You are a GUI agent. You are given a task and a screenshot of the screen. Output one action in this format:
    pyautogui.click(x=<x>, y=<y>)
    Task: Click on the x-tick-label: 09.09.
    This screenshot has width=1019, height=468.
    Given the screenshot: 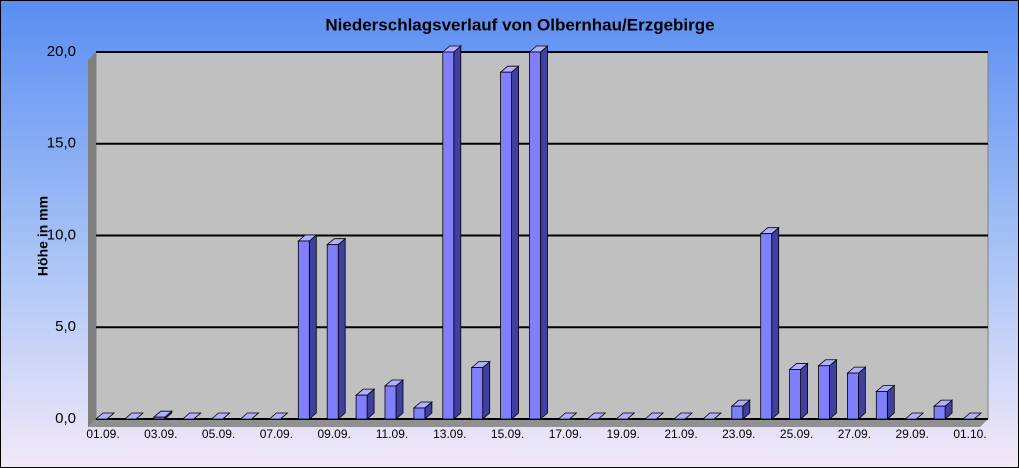 What is the action you would take?
    pyautogui.click(x=334, y=434)
    